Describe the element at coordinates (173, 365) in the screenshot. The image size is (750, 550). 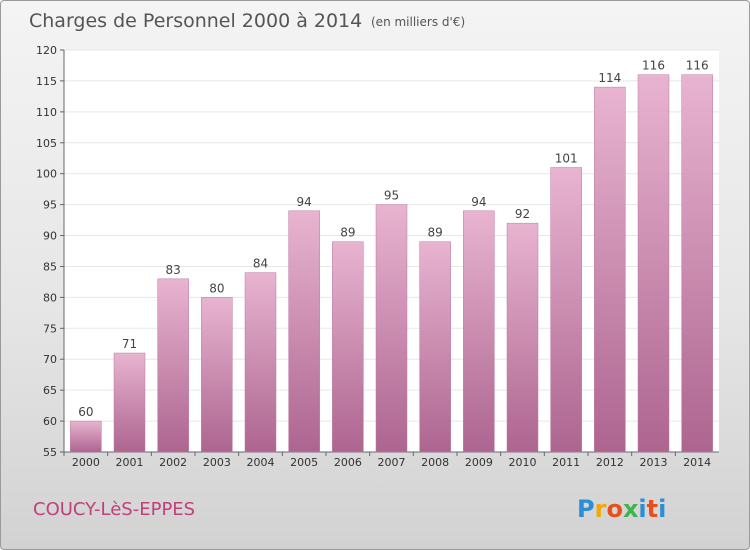
I see `bar-2002` at that location.